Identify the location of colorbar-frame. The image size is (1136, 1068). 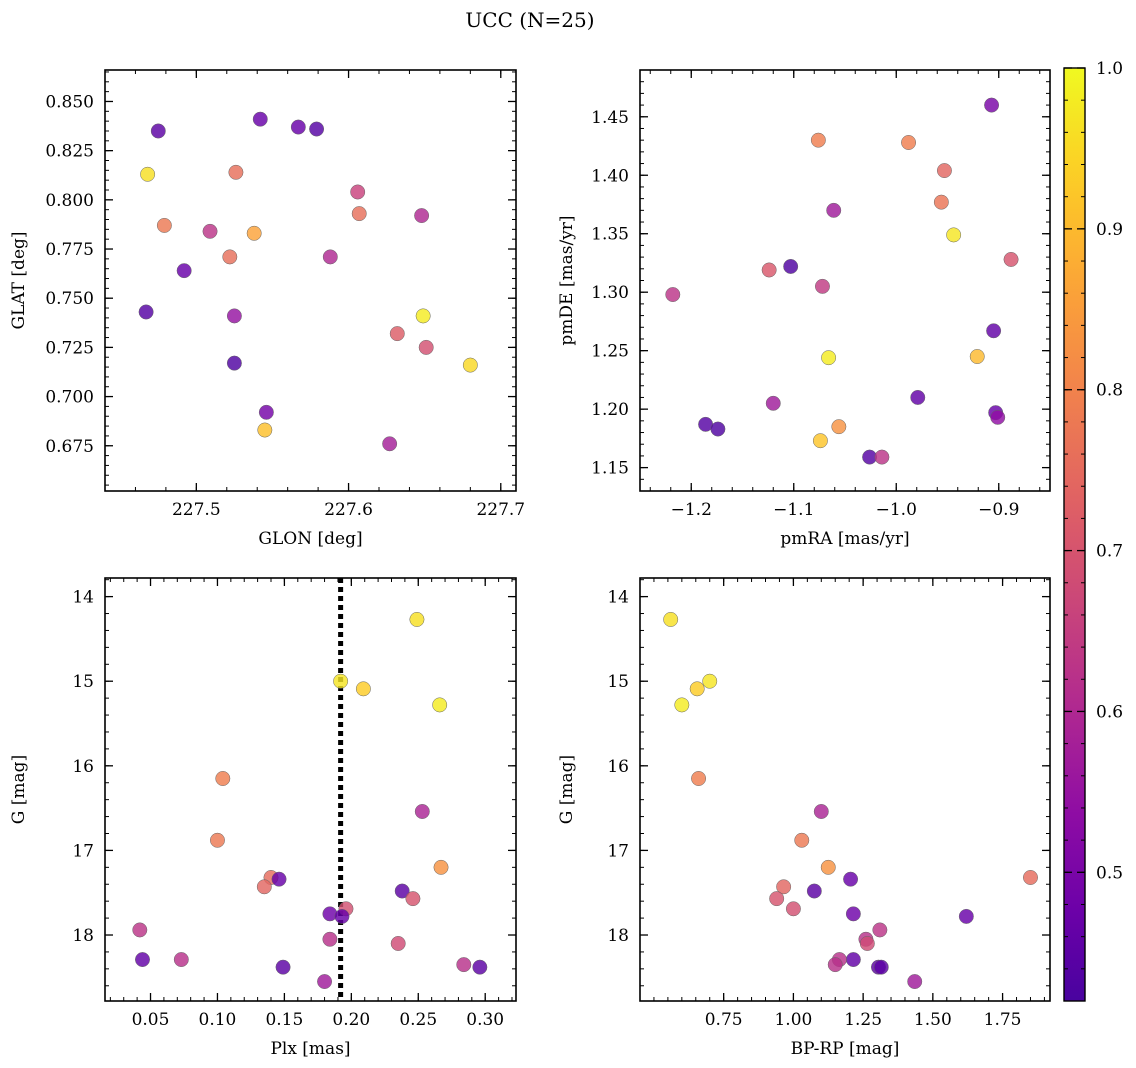
(1074, 534).